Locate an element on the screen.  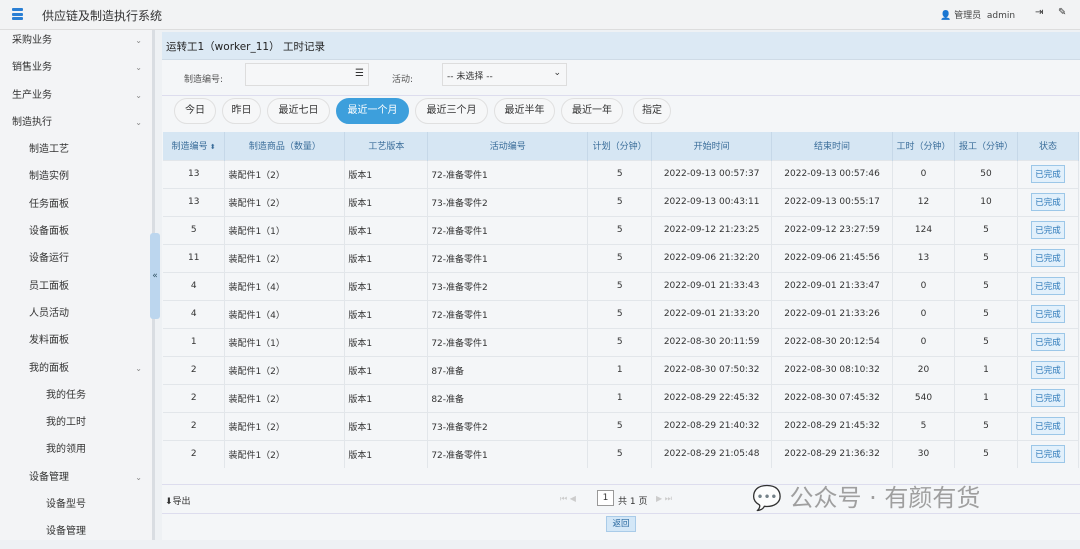
column-header: 工艺版本 is located at coordinates (386, 146).